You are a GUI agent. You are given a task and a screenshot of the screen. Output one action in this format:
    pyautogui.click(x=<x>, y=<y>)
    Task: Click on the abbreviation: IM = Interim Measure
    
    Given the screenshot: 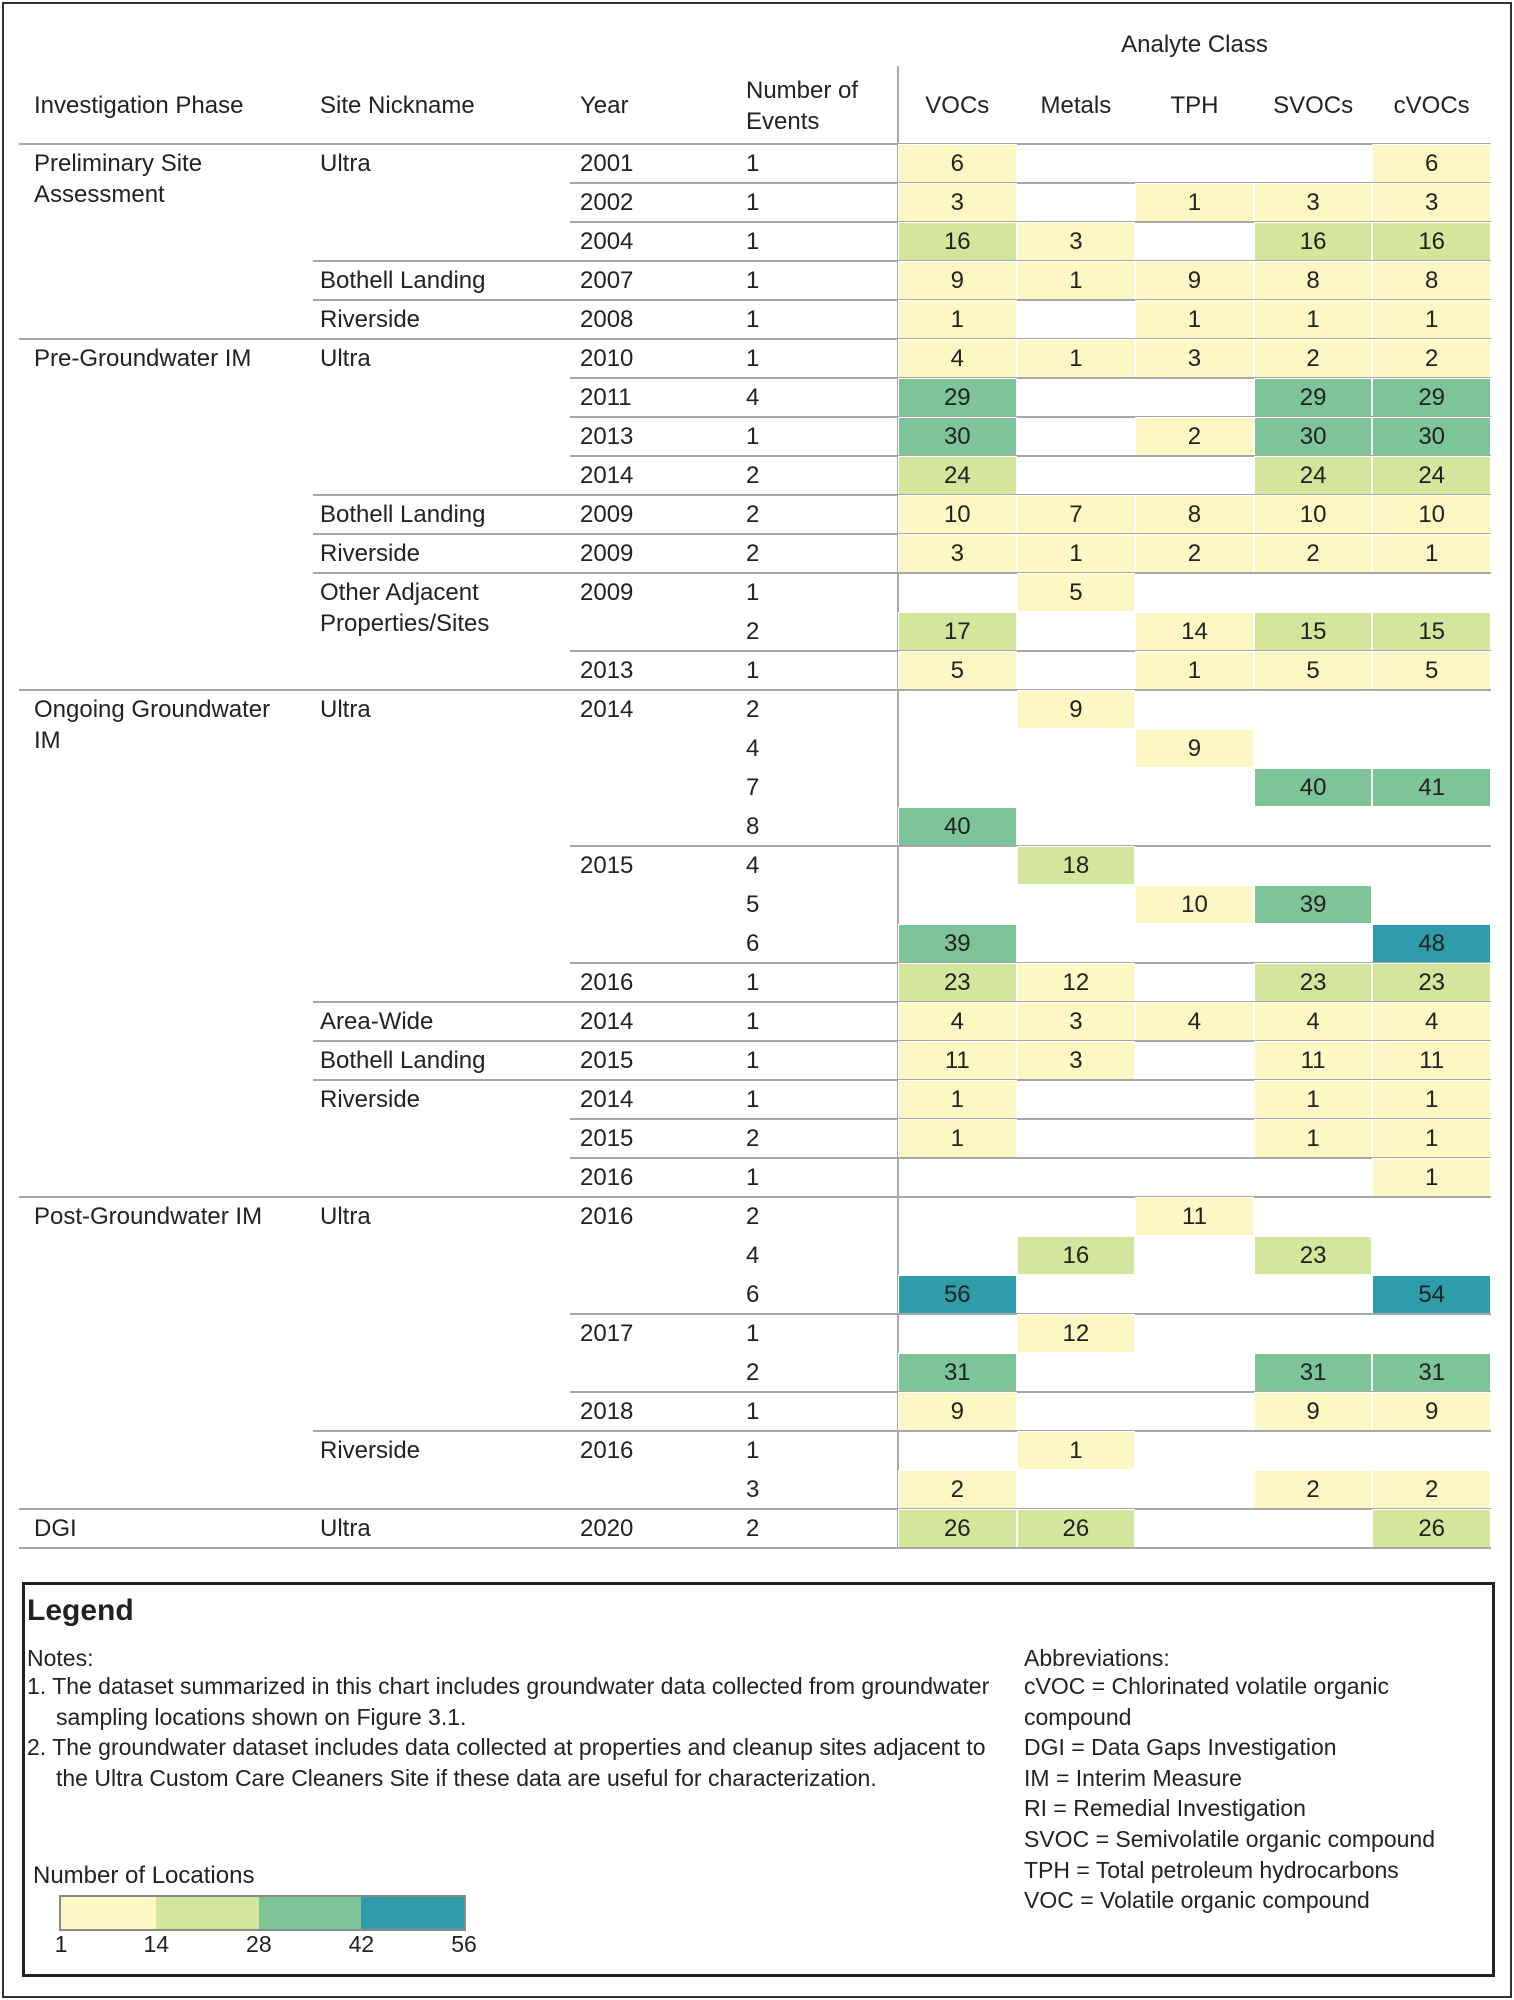 What is the action you would take?
    pyautogui.click(x=1133, y=1777)
    